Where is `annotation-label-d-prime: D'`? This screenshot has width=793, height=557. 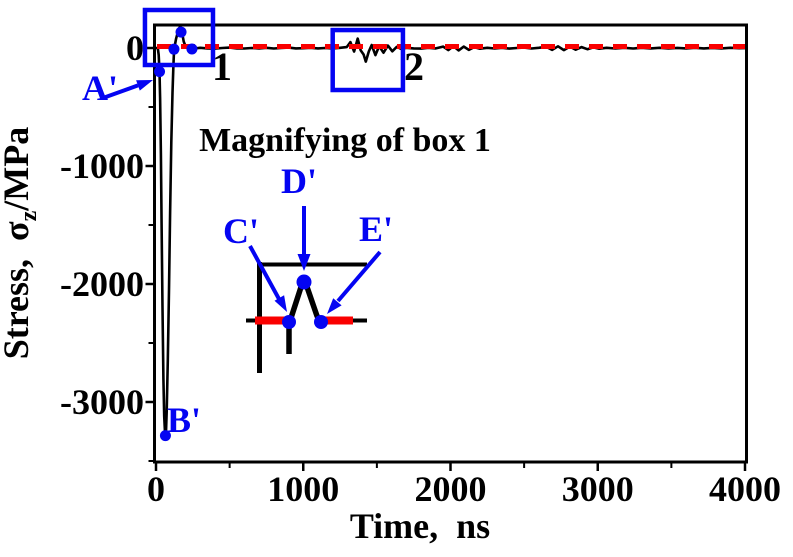 annotation-label-d-prime: D' is located at coordinates (299, 181).